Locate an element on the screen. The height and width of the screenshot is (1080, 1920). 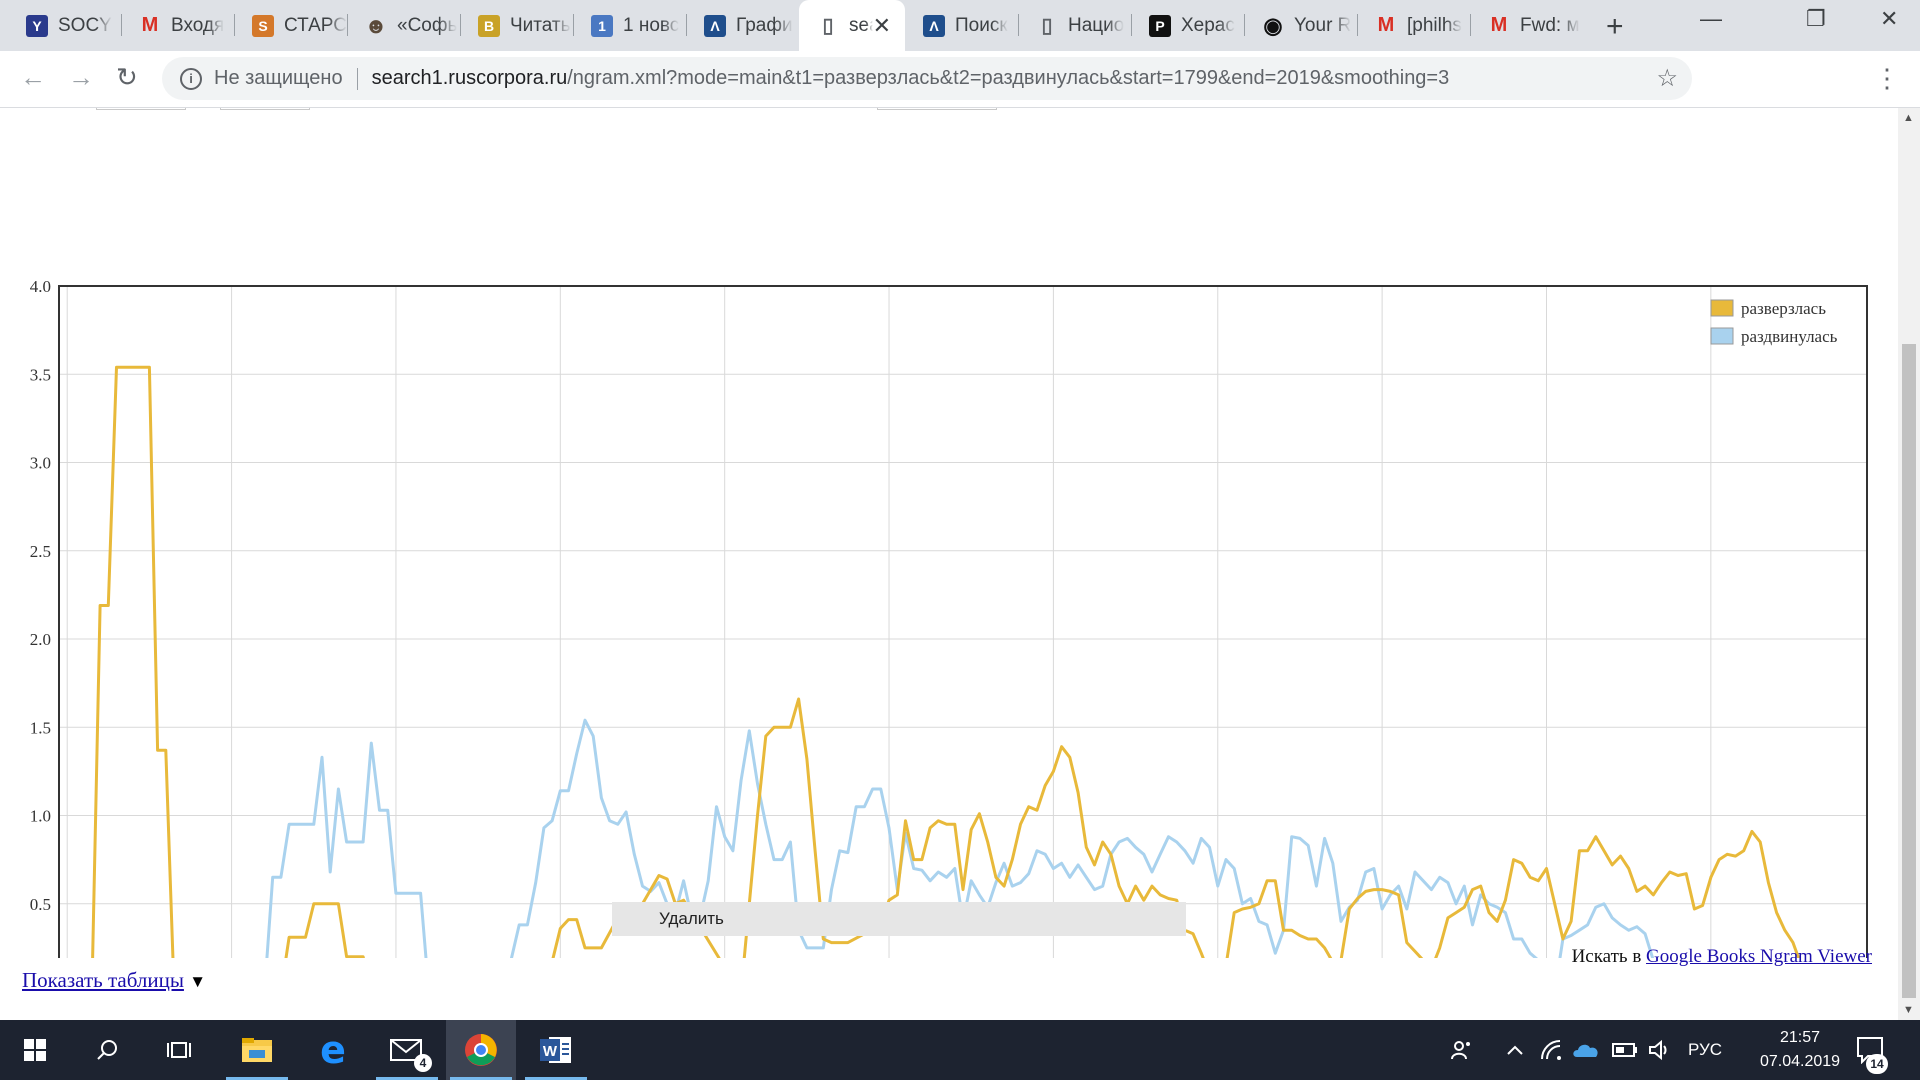
mail-taskbar: 4 is located at coordinates (407, 1050).